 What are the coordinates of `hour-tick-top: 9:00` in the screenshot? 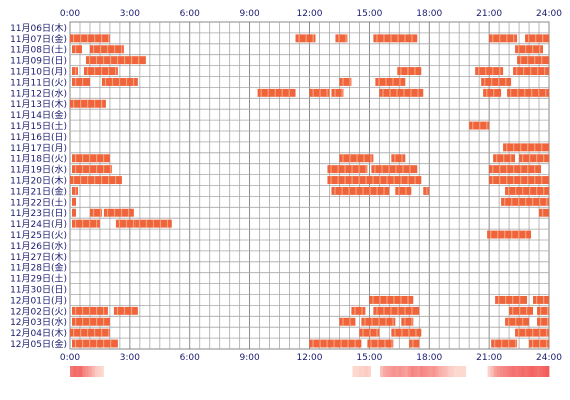 It's located at (250, 14).